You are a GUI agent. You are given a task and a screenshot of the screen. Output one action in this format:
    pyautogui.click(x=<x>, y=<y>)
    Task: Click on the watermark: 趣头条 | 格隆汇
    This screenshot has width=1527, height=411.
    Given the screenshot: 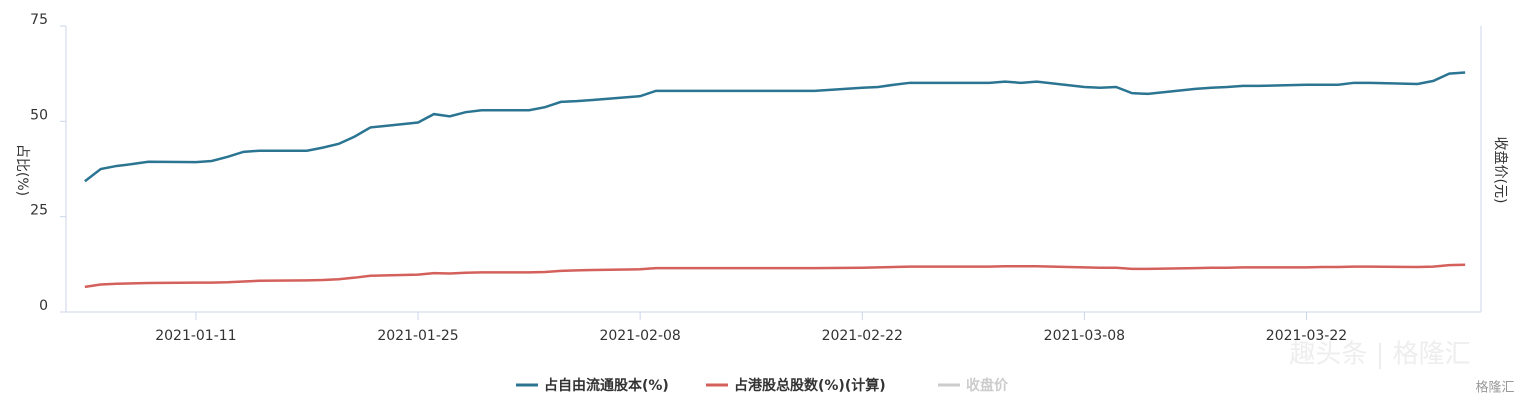 What is the action you would take?
    pyautogui.click(x=1379, y=355)
    